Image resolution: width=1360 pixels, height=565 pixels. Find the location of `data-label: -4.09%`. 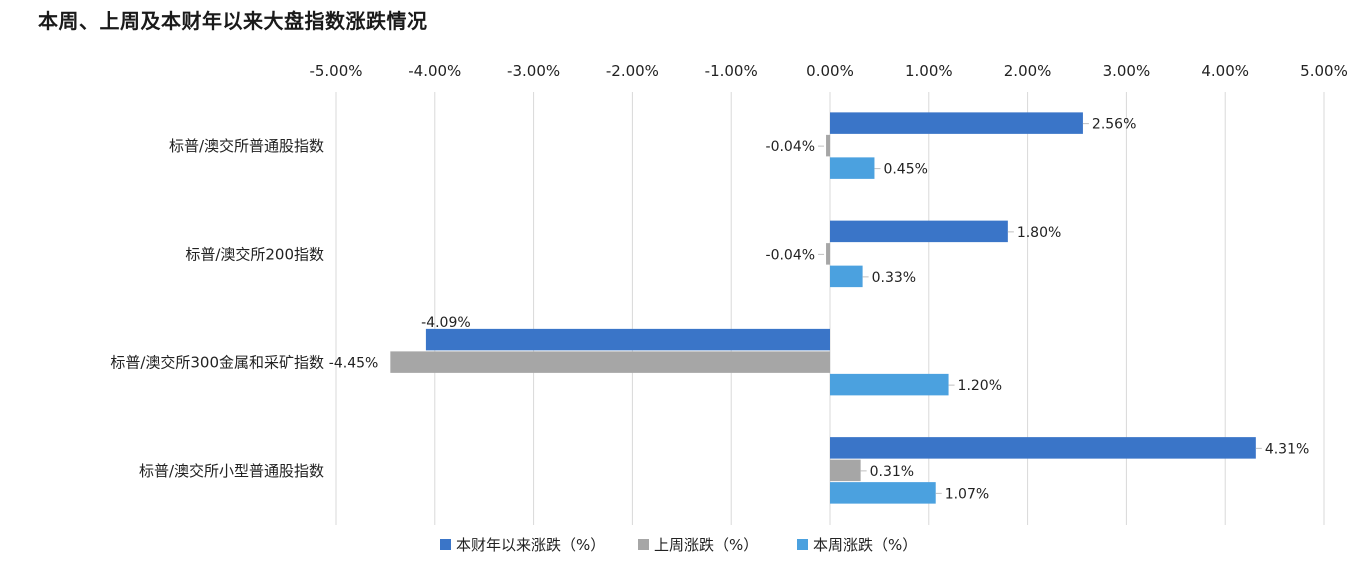

data-label: -4.09% is located at coordinates (446, 323).